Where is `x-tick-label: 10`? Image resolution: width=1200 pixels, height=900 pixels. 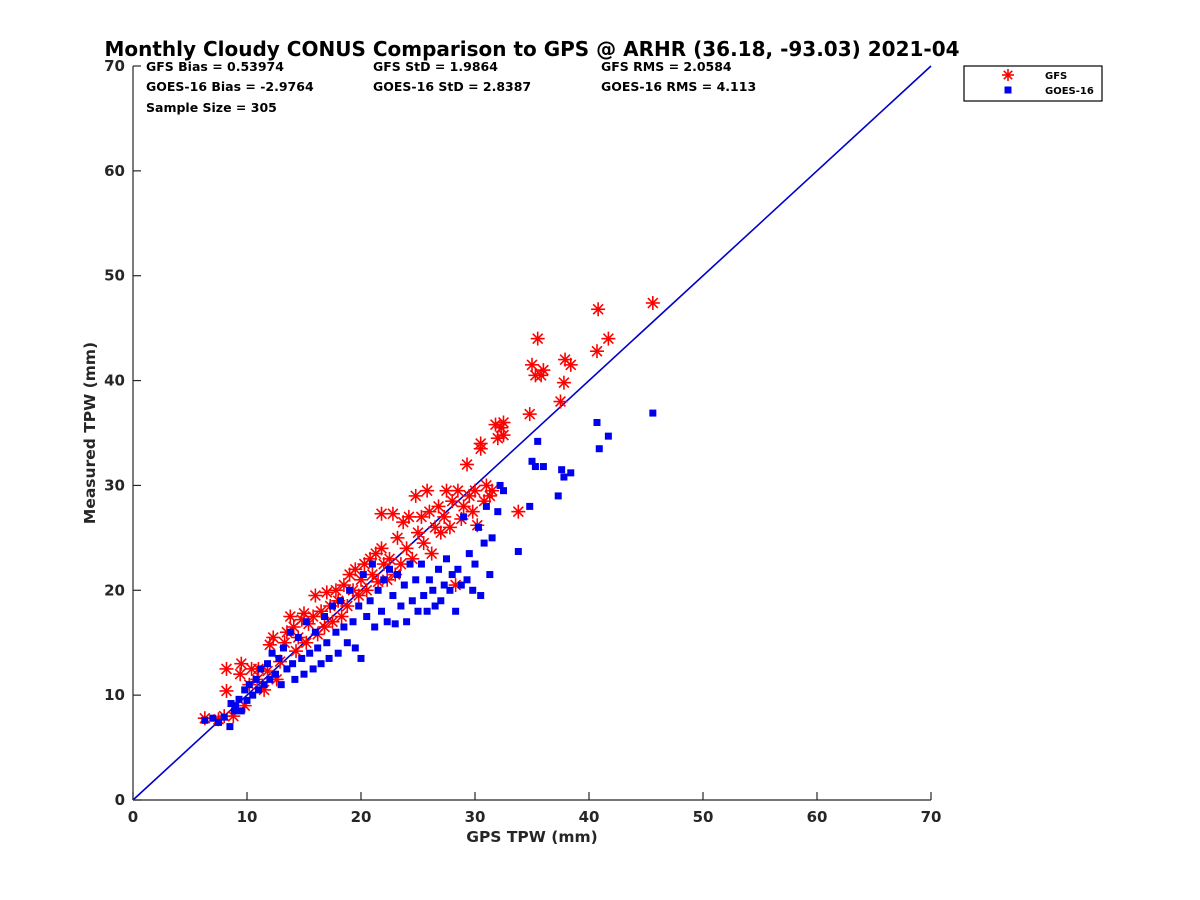
x-tick-label: 10 is located at coordinates (247, 817).